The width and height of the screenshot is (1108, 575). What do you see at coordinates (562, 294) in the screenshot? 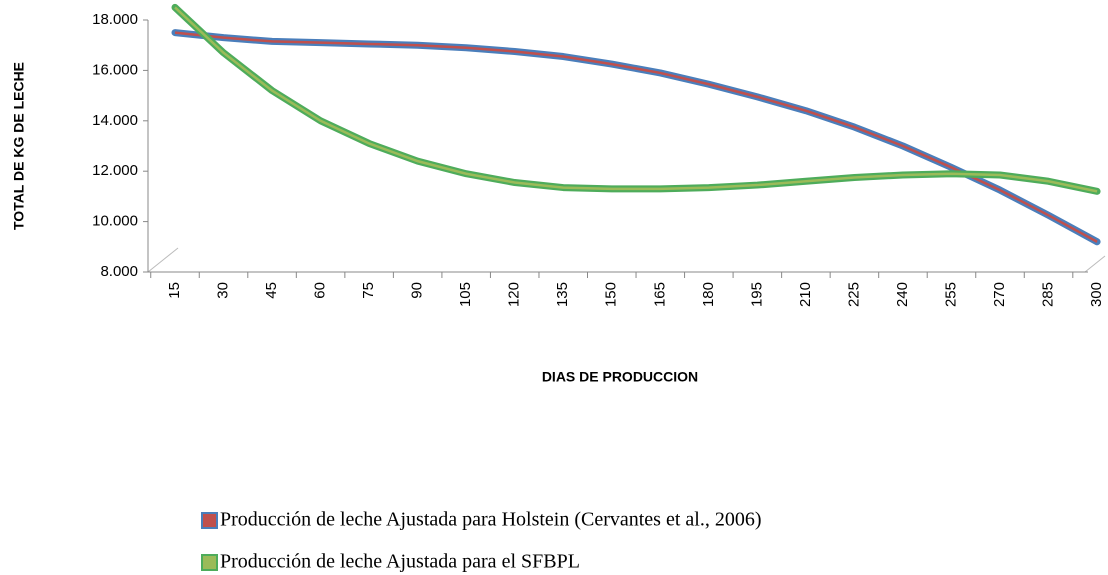
I see `x-tick-label: 135` at bounding box center [562, 294].